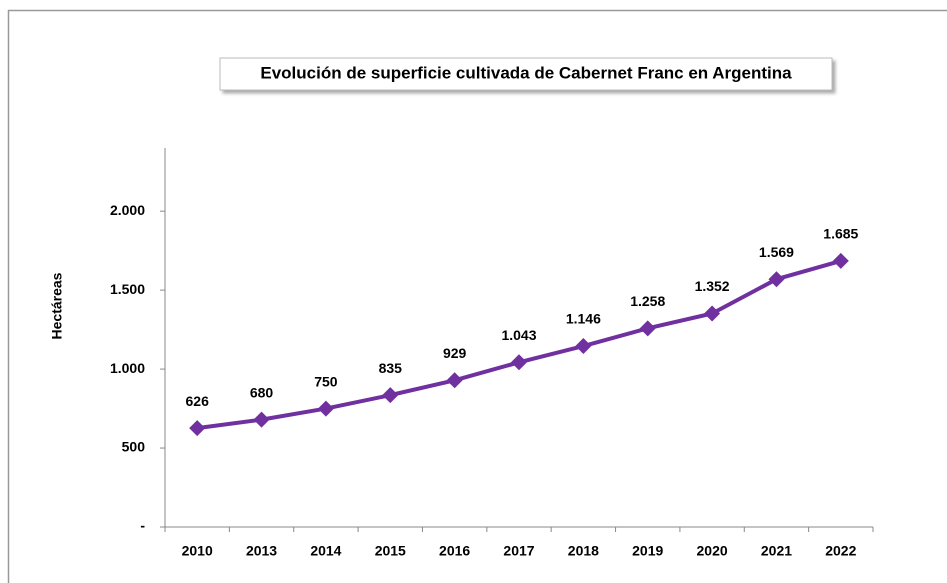 The width and height of the screenshot is (947, 583). What do you see at coordinates (840, 234) in the screenshot?
I see `data-label: 1.685` at bounding box center [840, 234].